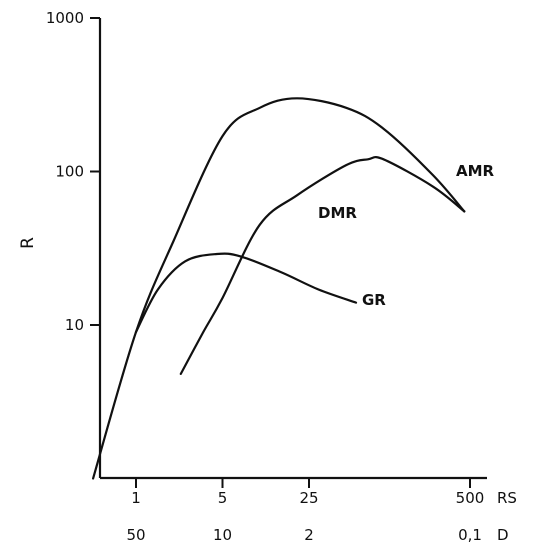 The height and width of the screenshot is (547, 539). Describe the element at coordinates (28, 243) in the screenshot. I see `y-axis-label: R` at that location.